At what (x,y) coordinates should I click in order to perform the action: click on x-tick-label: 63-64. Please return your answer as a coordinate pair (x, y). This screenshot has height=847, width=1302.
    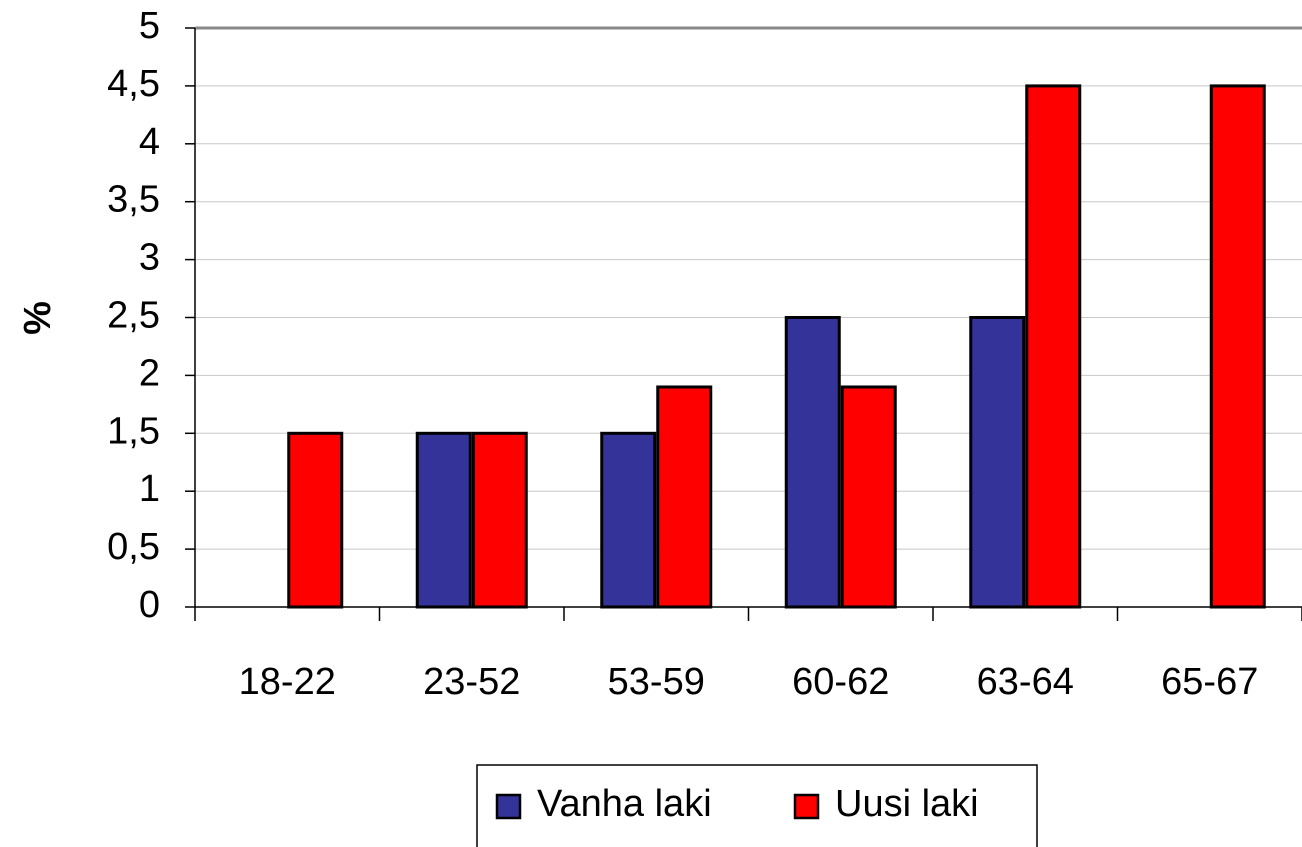
    Looking at the image, I should click on (1025, 682).